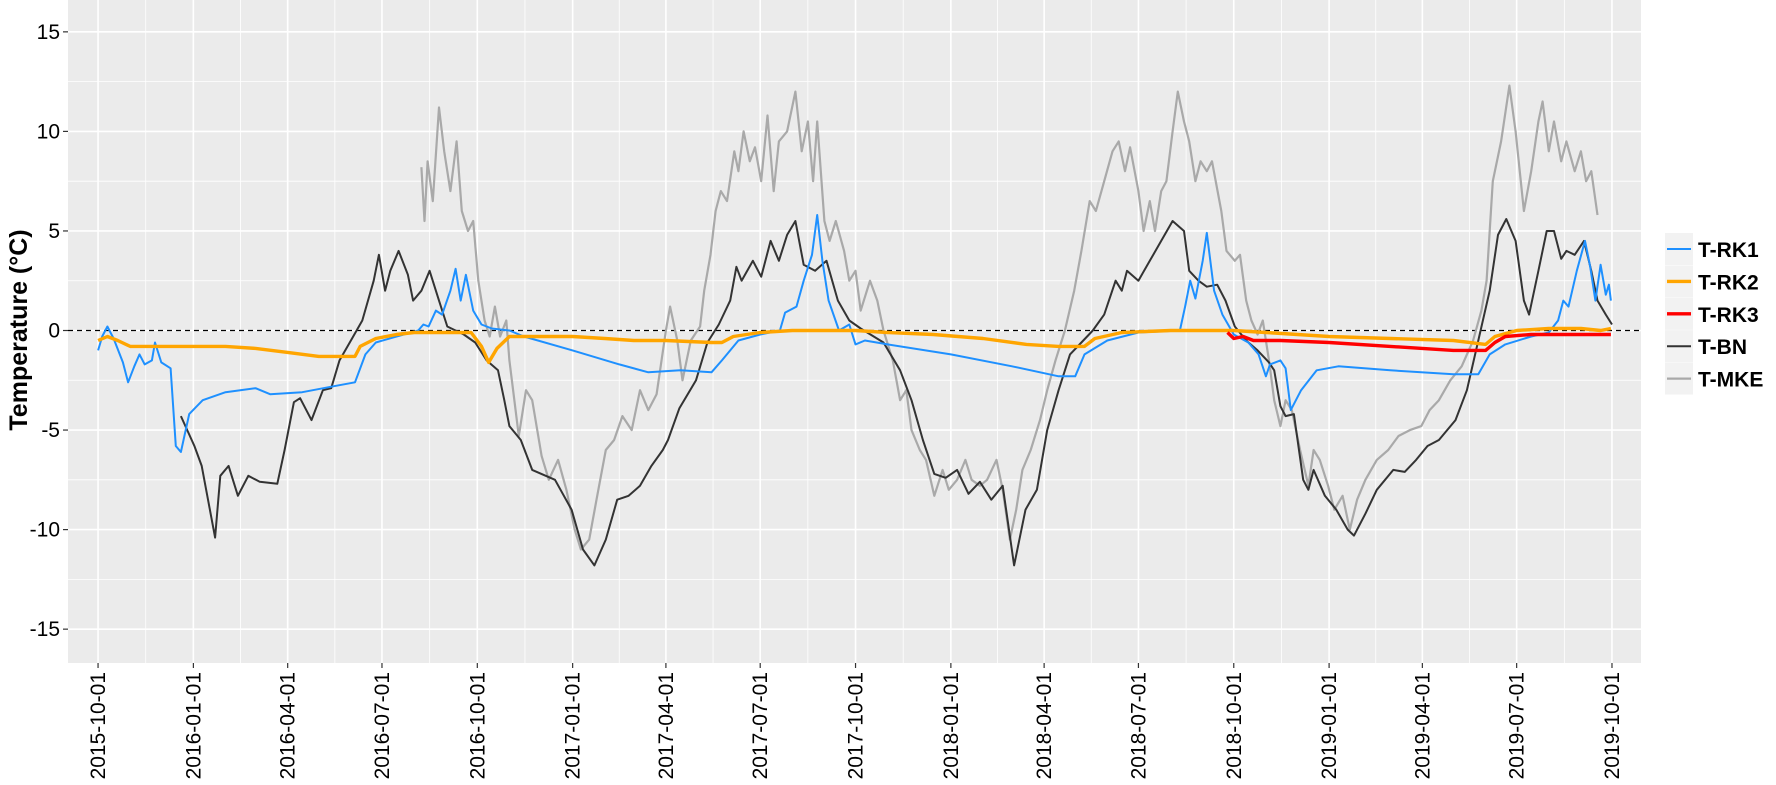 The height and width of the screenshot is (785, 1776). Describe the element at coordinates (477, 725) in the screenshot. I see `x-tick-label: 2016-10-01` at that location.